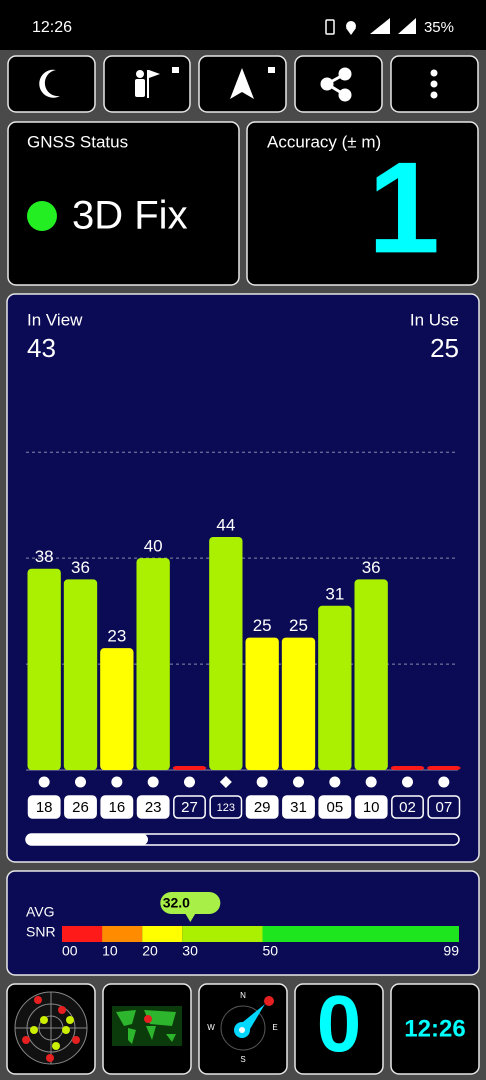 The width and height of the screenshot is (486, 1080). What do you see at coordinates (324, 141) in the screenshot?
I see `accuracy-label: Accuracy (± m)` at bounding box center [324, 141].